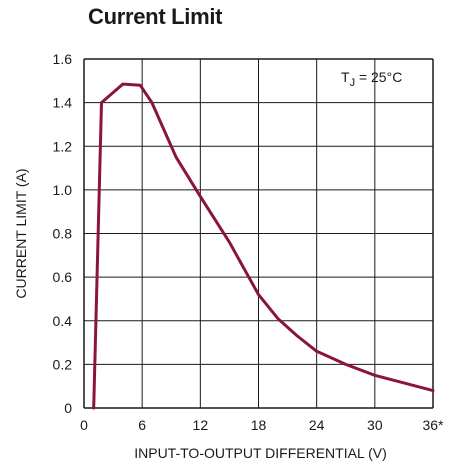 The image size is (454, 466). Describe the element at coordinates (21, 233) in the screenshot. I see `y-axis-label: CURRENT LIMIT (A)` at that location.